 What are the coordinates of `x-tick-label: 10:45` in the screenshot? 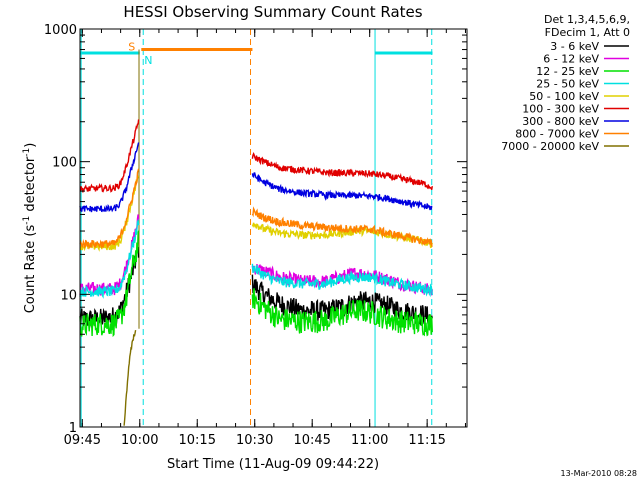 It's located at (311, 440).